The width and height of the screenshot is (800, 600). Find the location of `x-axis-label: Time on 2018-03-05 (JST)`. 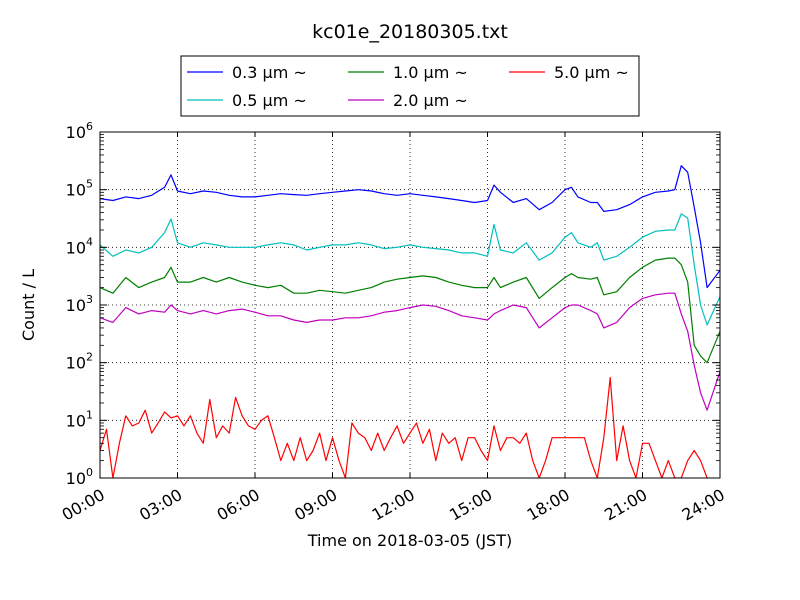

x-axis-label: Time on 2018-03-05 (JST) is located at coordinates (409, 540).